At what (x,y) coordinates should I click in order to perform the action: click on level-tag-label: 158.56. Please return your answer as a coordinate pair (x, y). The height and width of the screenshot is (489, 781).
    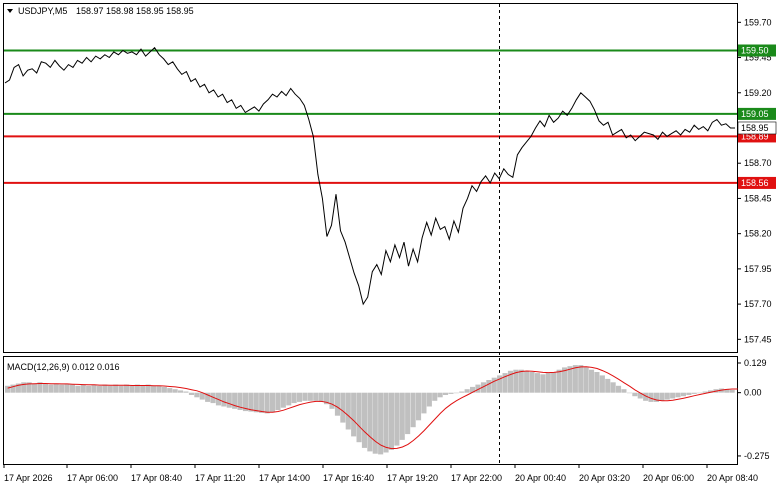
    Looking at the image, I should click on (755, 183).